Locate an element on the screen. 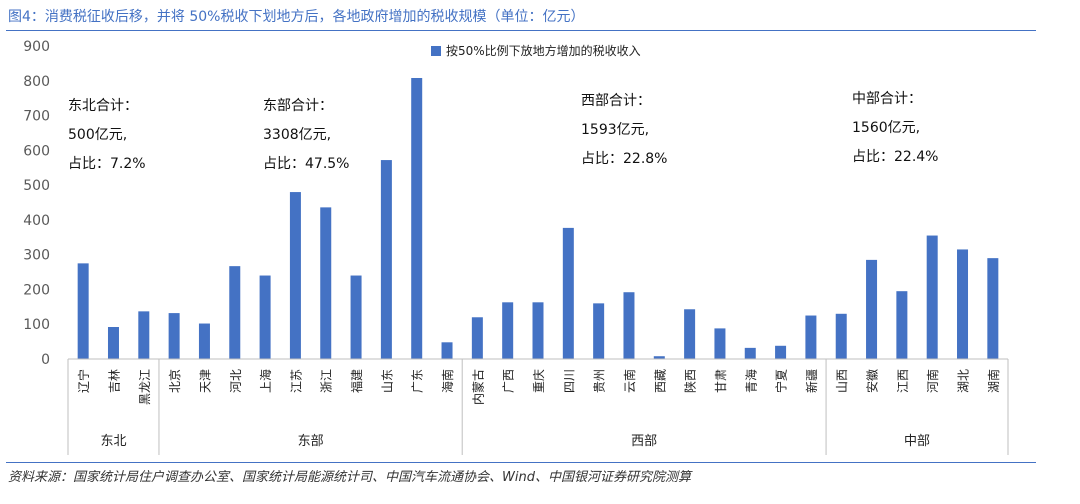  x-tick-label: 贵州 is located at coordinates (600, 381).